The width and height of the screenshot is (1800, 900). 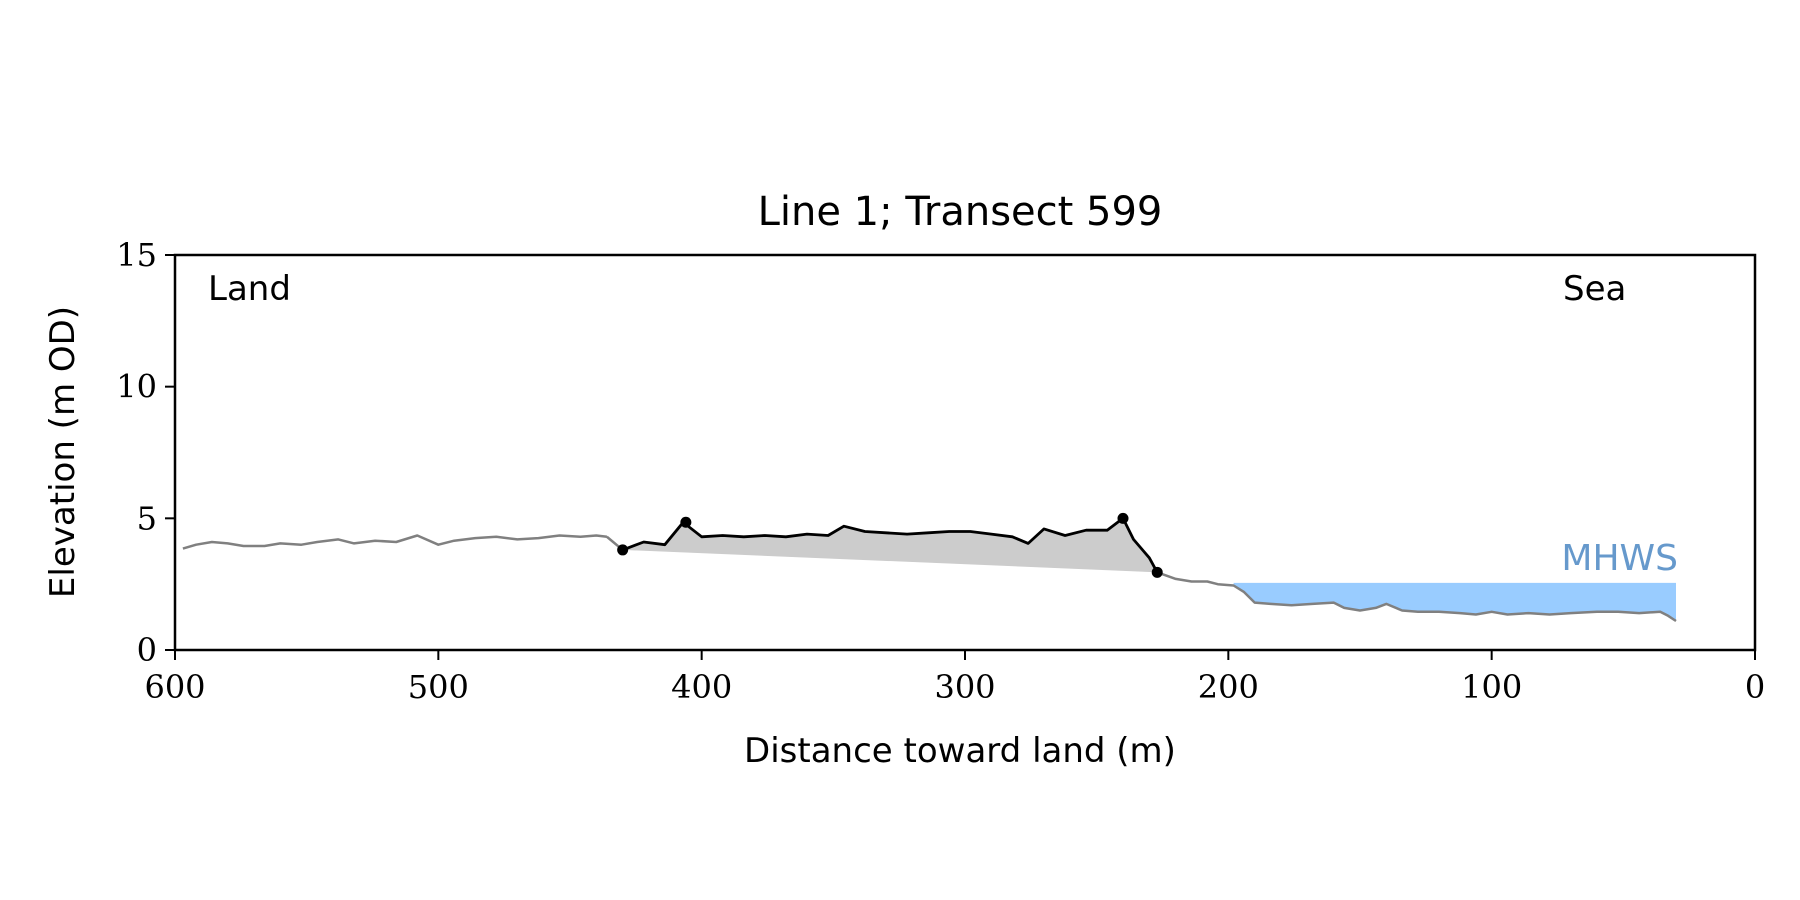 I want to click on mhws-label: MHWS, so click(x=1619, y=558).